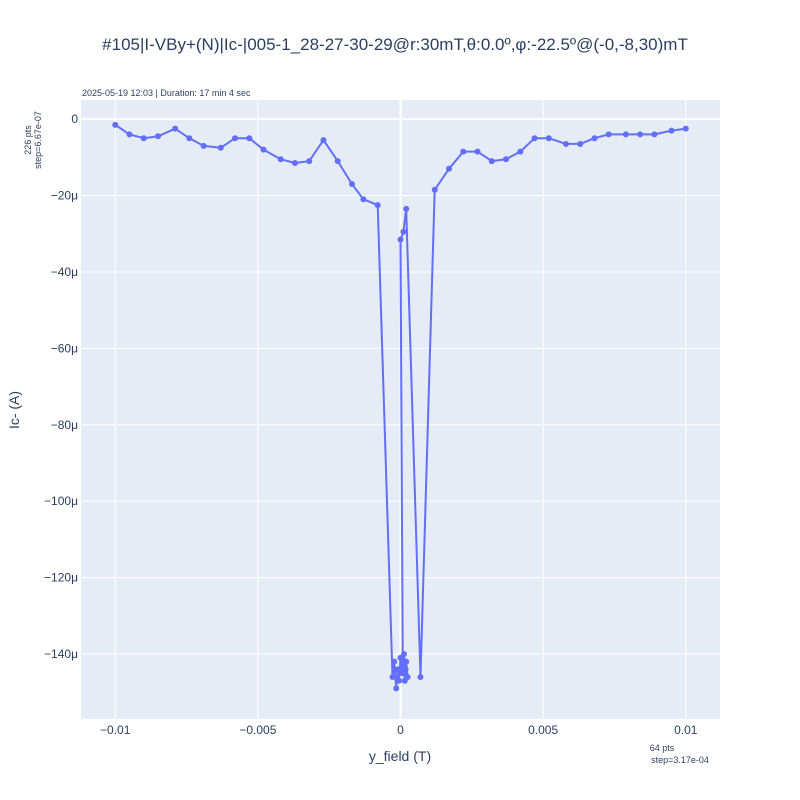 The width and height of the screenshot is (800, 800). I want to click on x-tick-labels: −0.01 −0.005 0 0.005 0.01, so click(399, 730).